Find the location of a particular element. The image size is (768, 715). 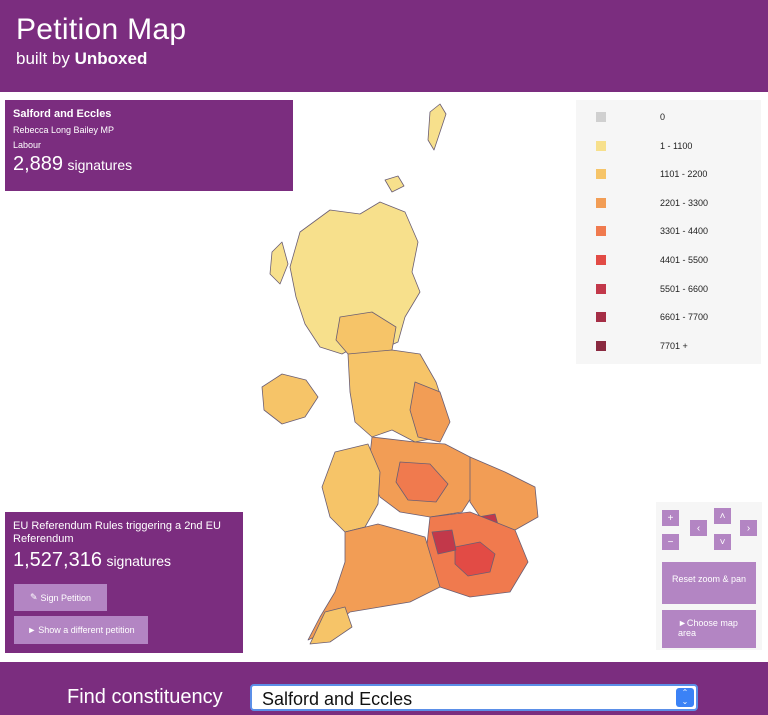

legend-label: 5501 - 6600 is located at coordinates (684, 288).